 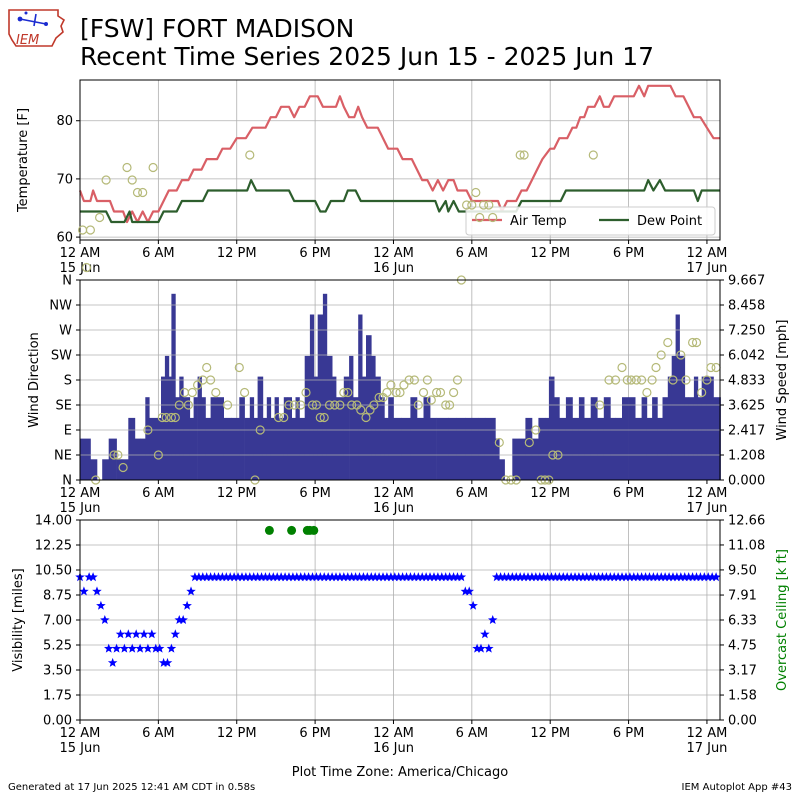 I want to click on x-tick-date: 17 Jun, so click(x=706, y=268).